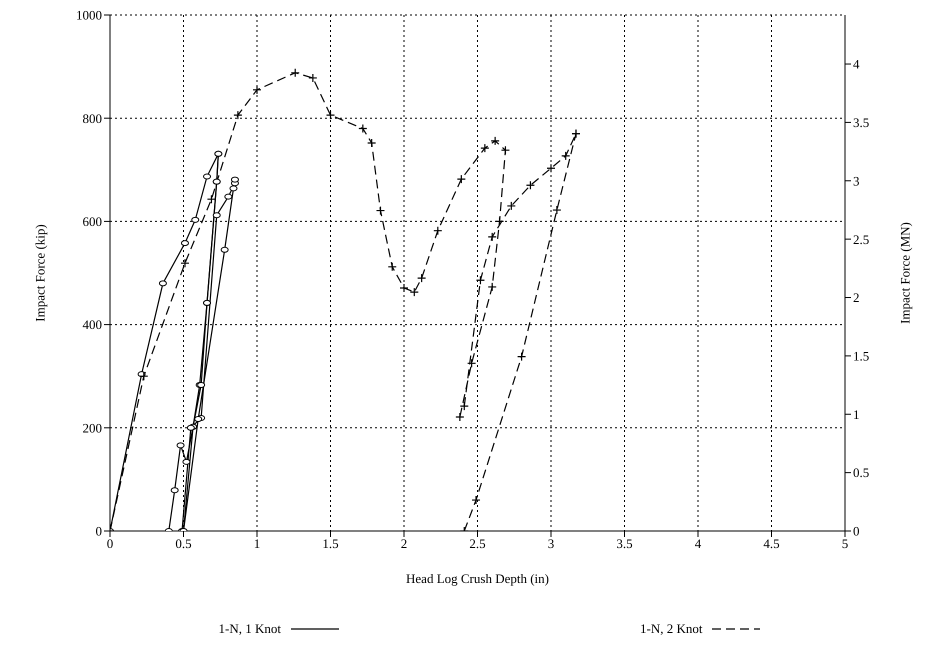 This screenshot has height=666, width=939. What do you see at coordinates (856, 531) in the screenshot?
I see `y2-tick-label: 0` at bounding box center [856, 531].